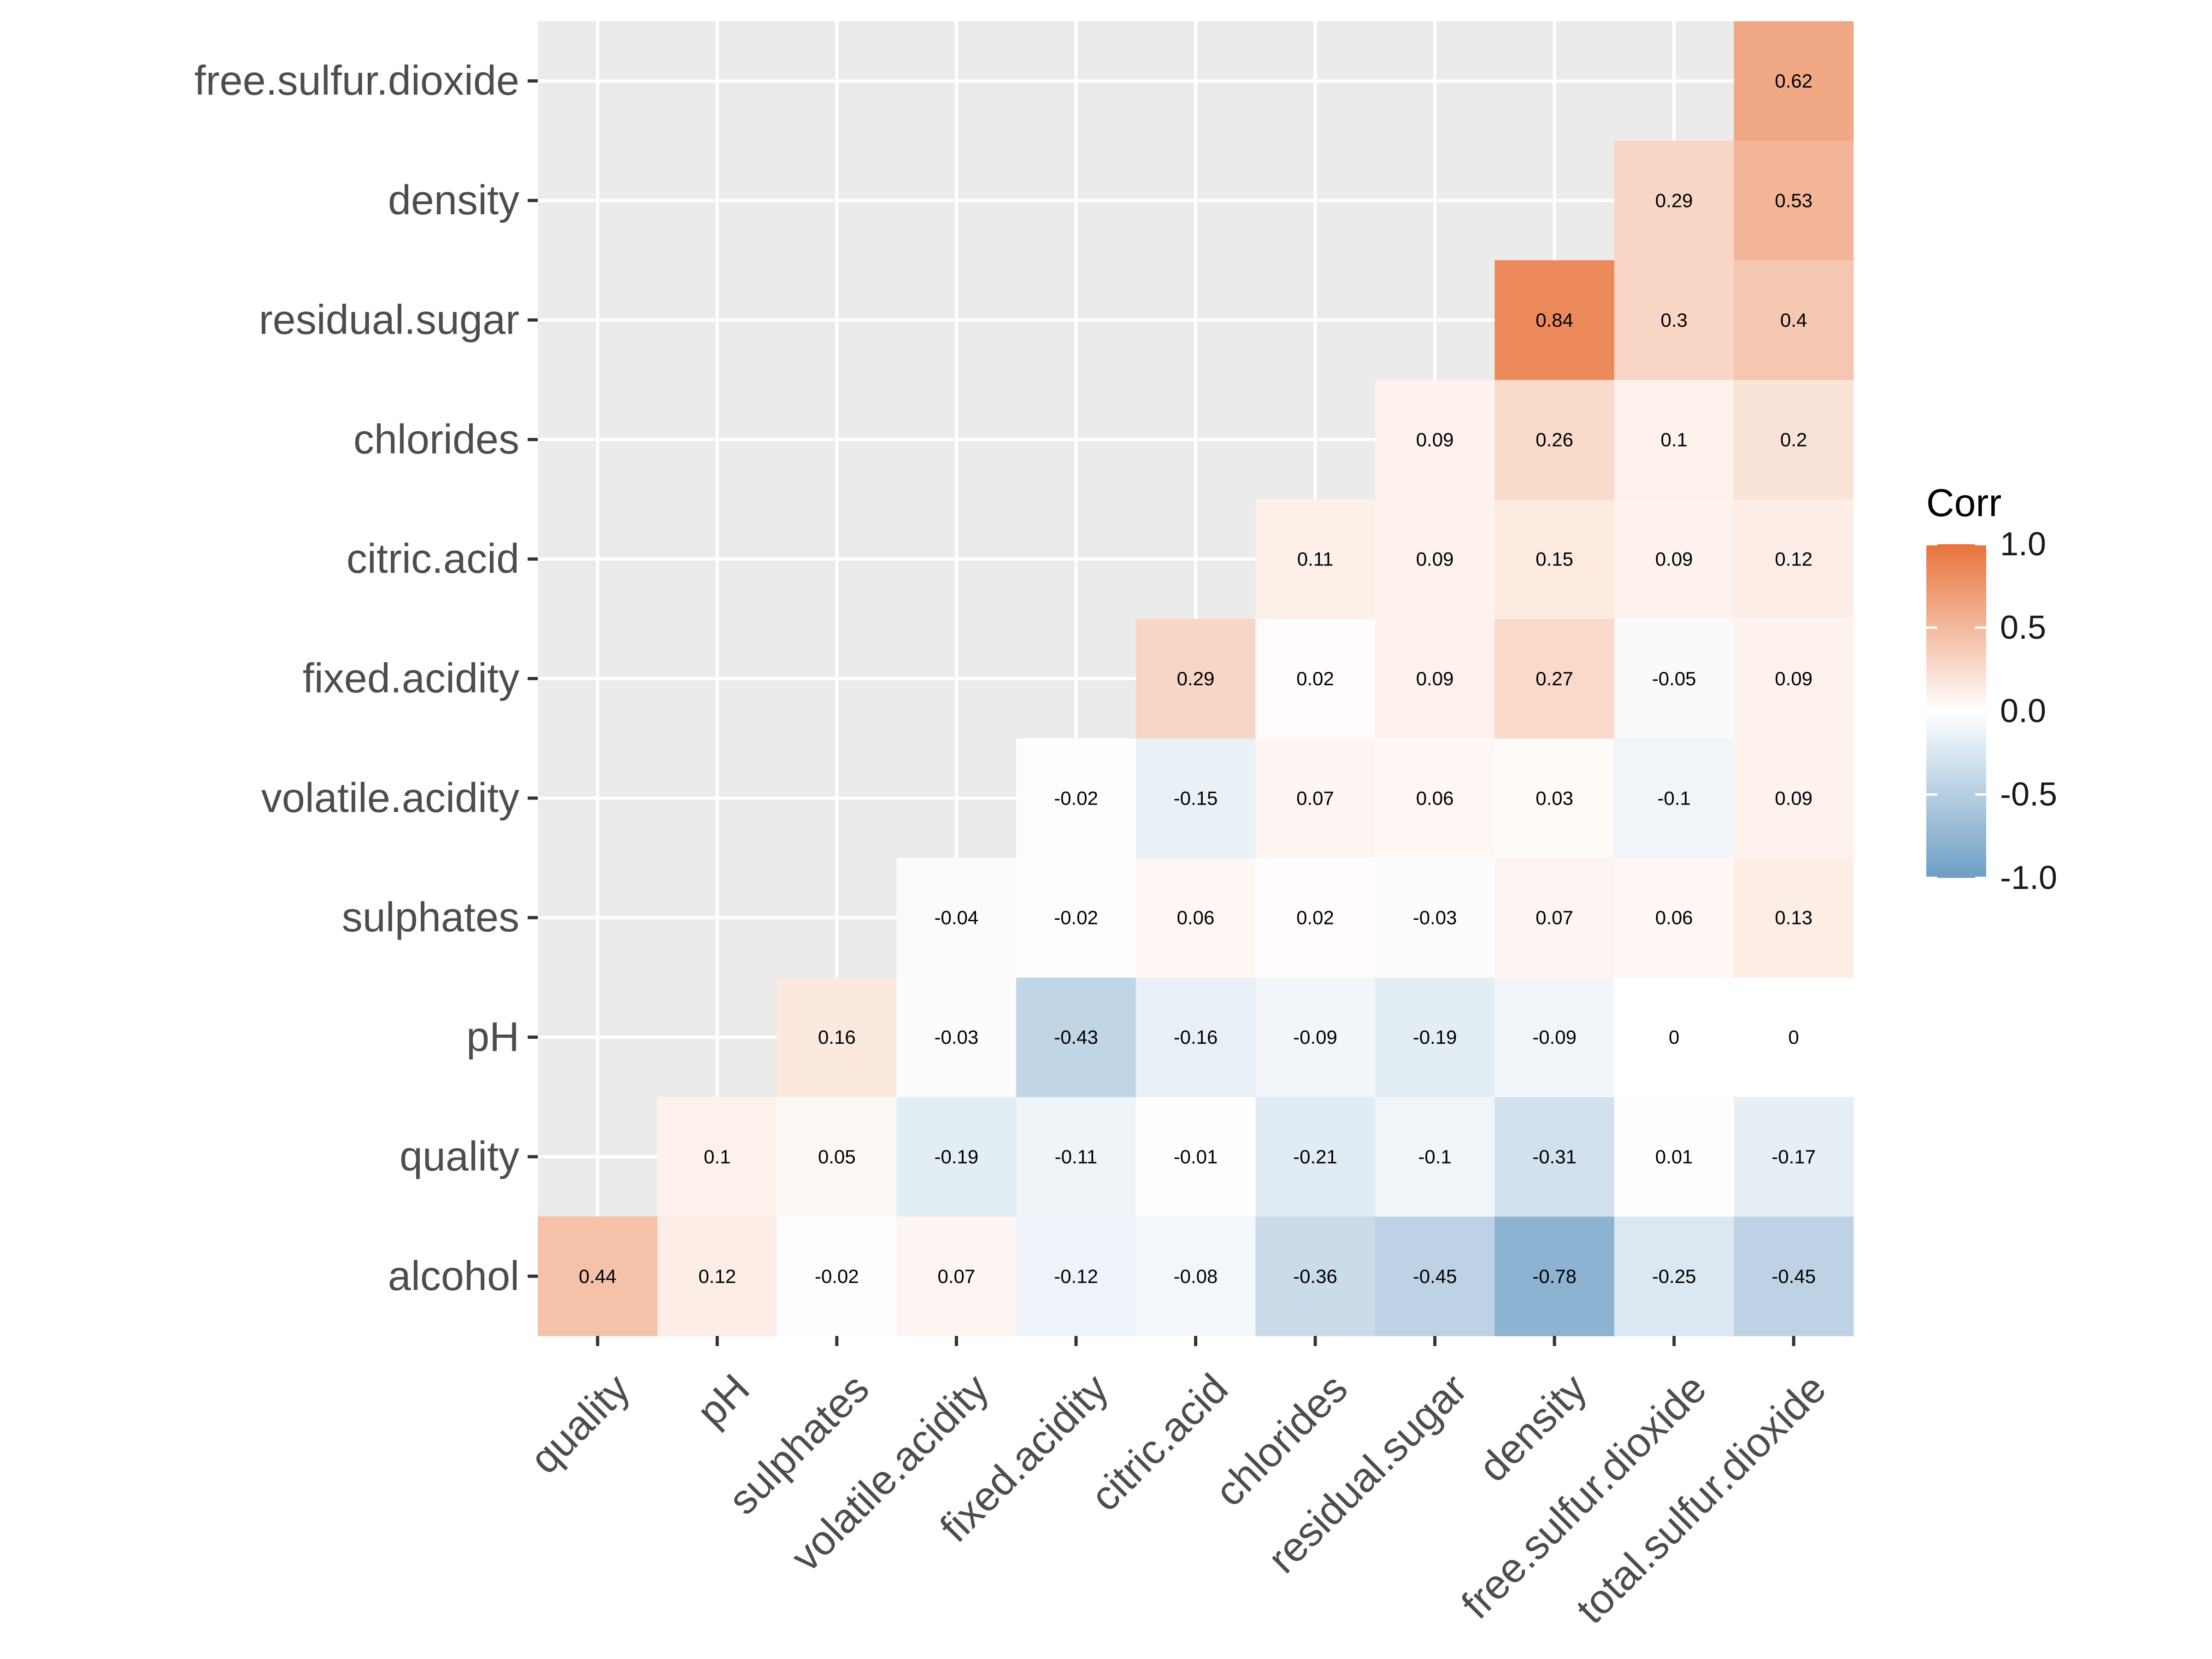 The height and width of the screenshot is (1659, 2212). I want to click on cell-value-label: -0.17, so click(1793, 1156).